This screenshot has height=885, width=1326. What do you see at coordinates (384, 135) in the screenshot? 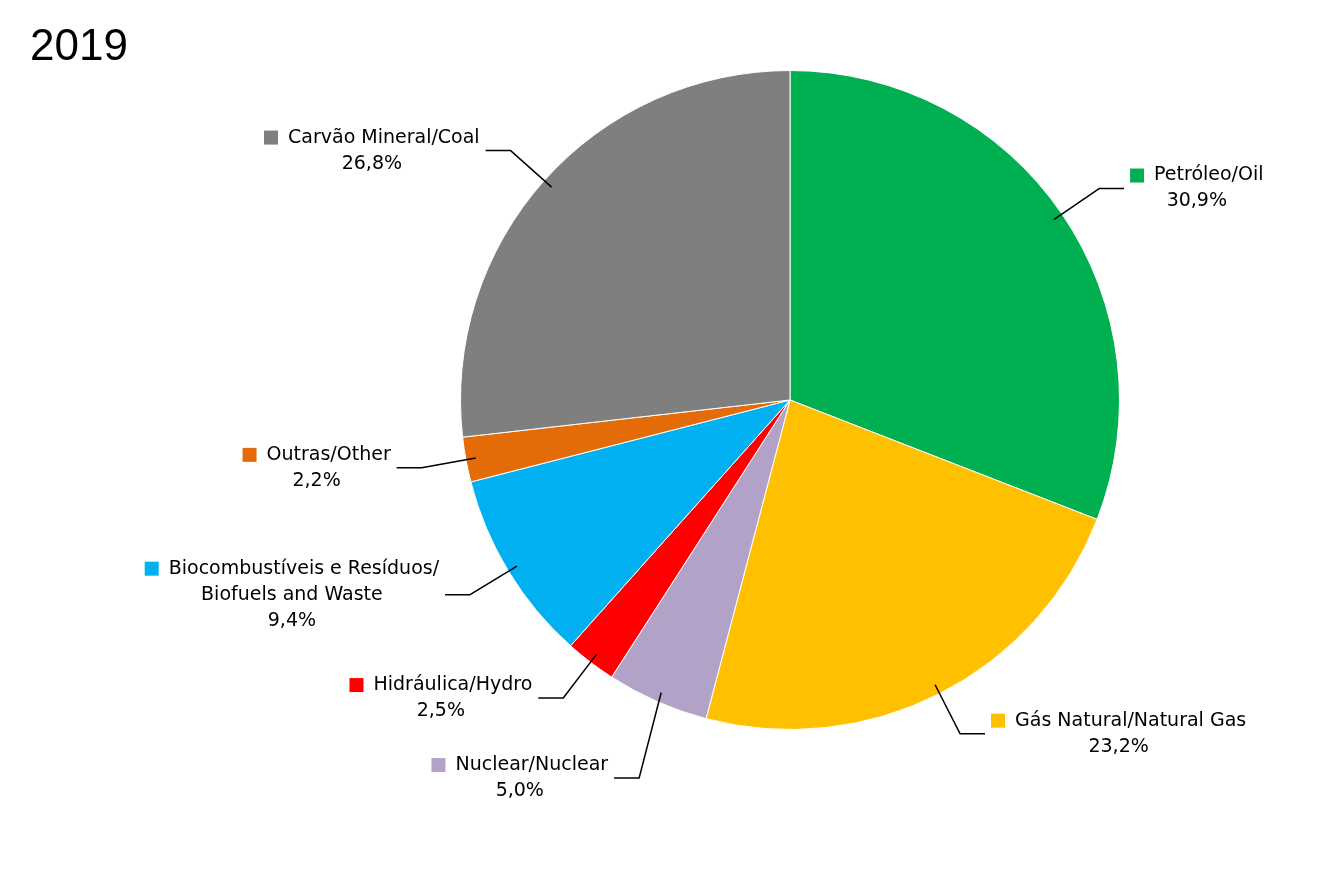
I see `legend-label: Carvão Mineral/Coal` at bounding box center [384, 135].